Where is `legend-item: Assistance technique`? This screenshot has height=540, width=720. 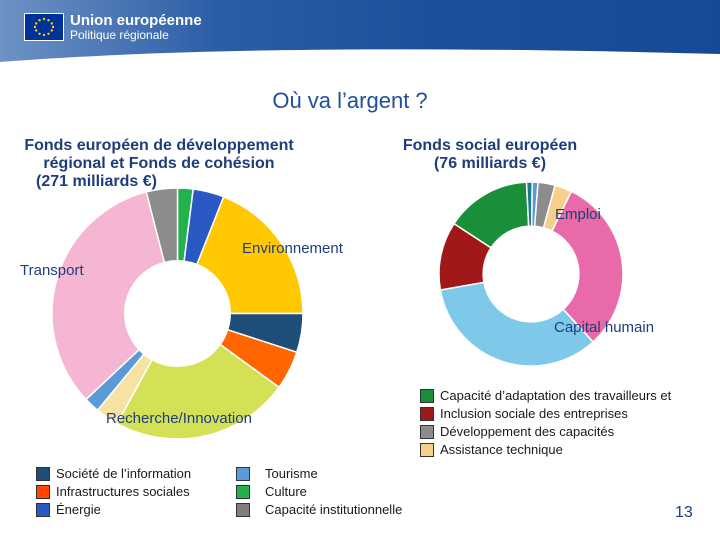 legend-item: Assistance technique is located at coordinates (545, 450).